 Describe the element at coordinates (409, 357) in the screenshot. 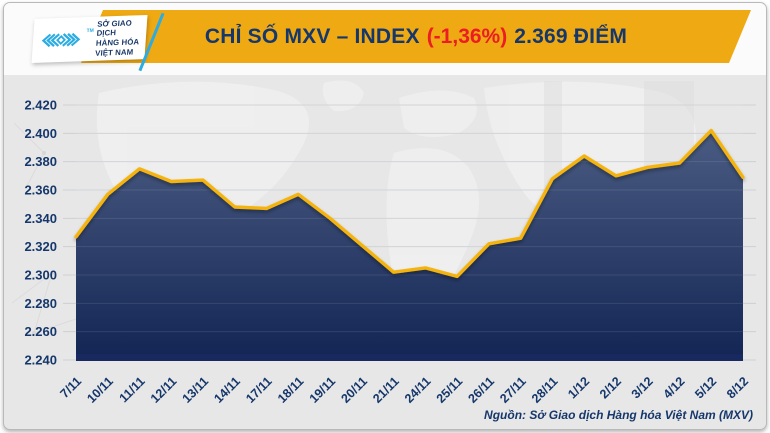

I see `axis-baseline` at that location.